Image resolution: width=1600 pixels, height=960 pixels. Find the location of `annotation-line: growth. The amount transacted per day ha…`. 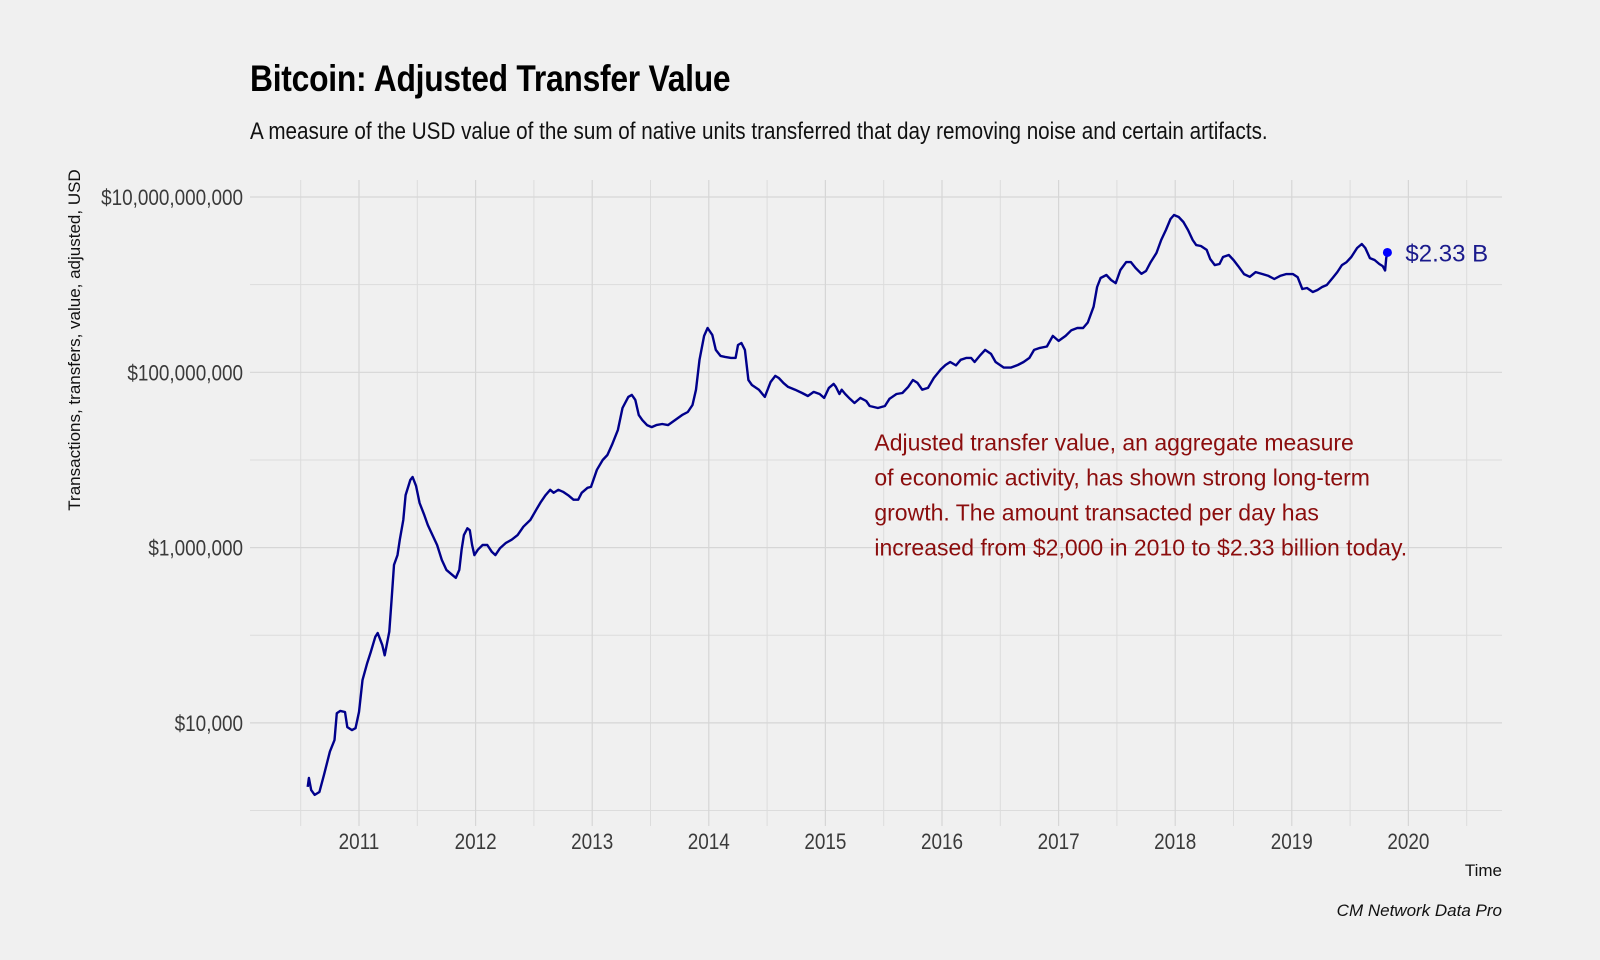

annotation-line: growth. The amount transacted per day ha… is located at coordinates (1096, 513).